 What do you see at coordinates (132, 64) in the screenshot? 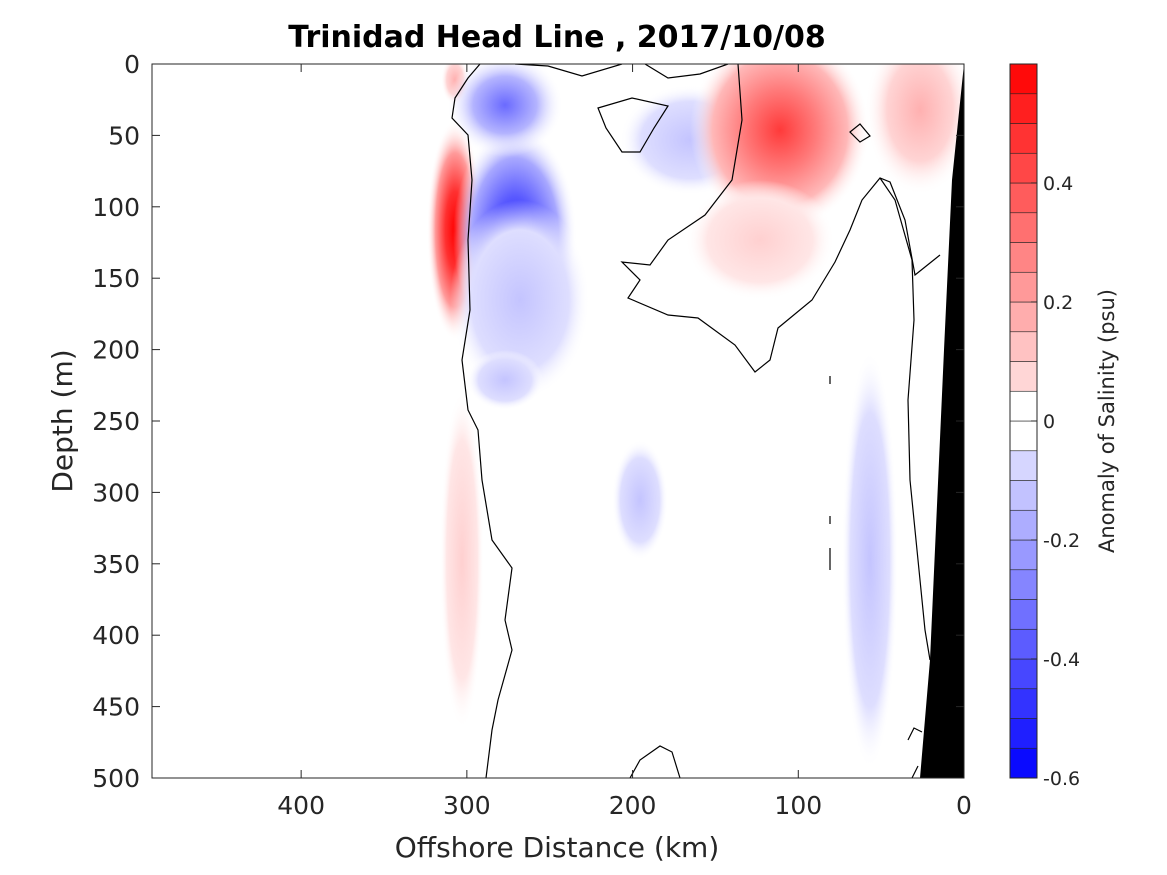
I see `y-tick-label: 0` at bounding box center [132, 64].